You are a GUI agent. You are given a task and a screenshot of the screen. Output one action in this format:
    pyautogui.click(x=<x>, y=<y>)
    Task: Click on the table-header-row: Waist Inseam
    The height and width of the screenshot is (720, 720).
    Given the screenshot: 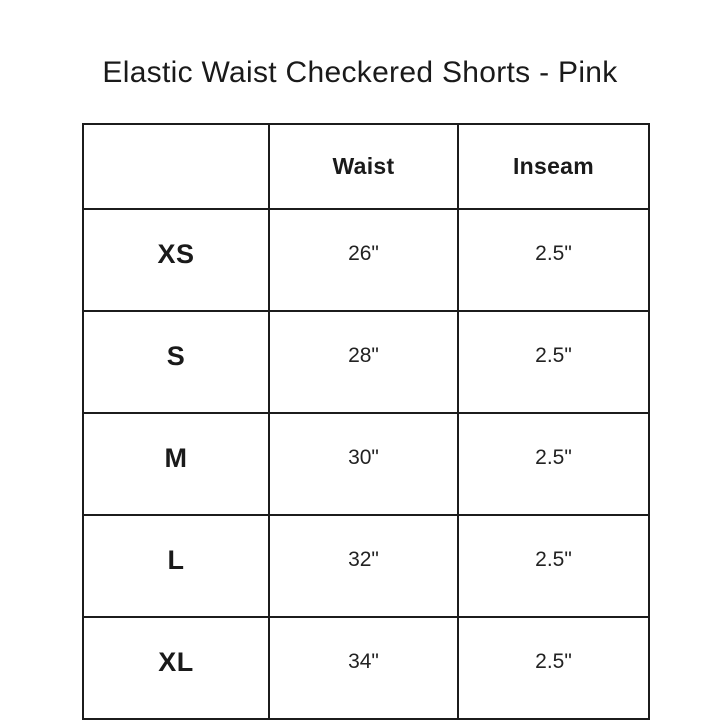 What is the action you would take?
    pyautogui.click(x=366, y=166)
    